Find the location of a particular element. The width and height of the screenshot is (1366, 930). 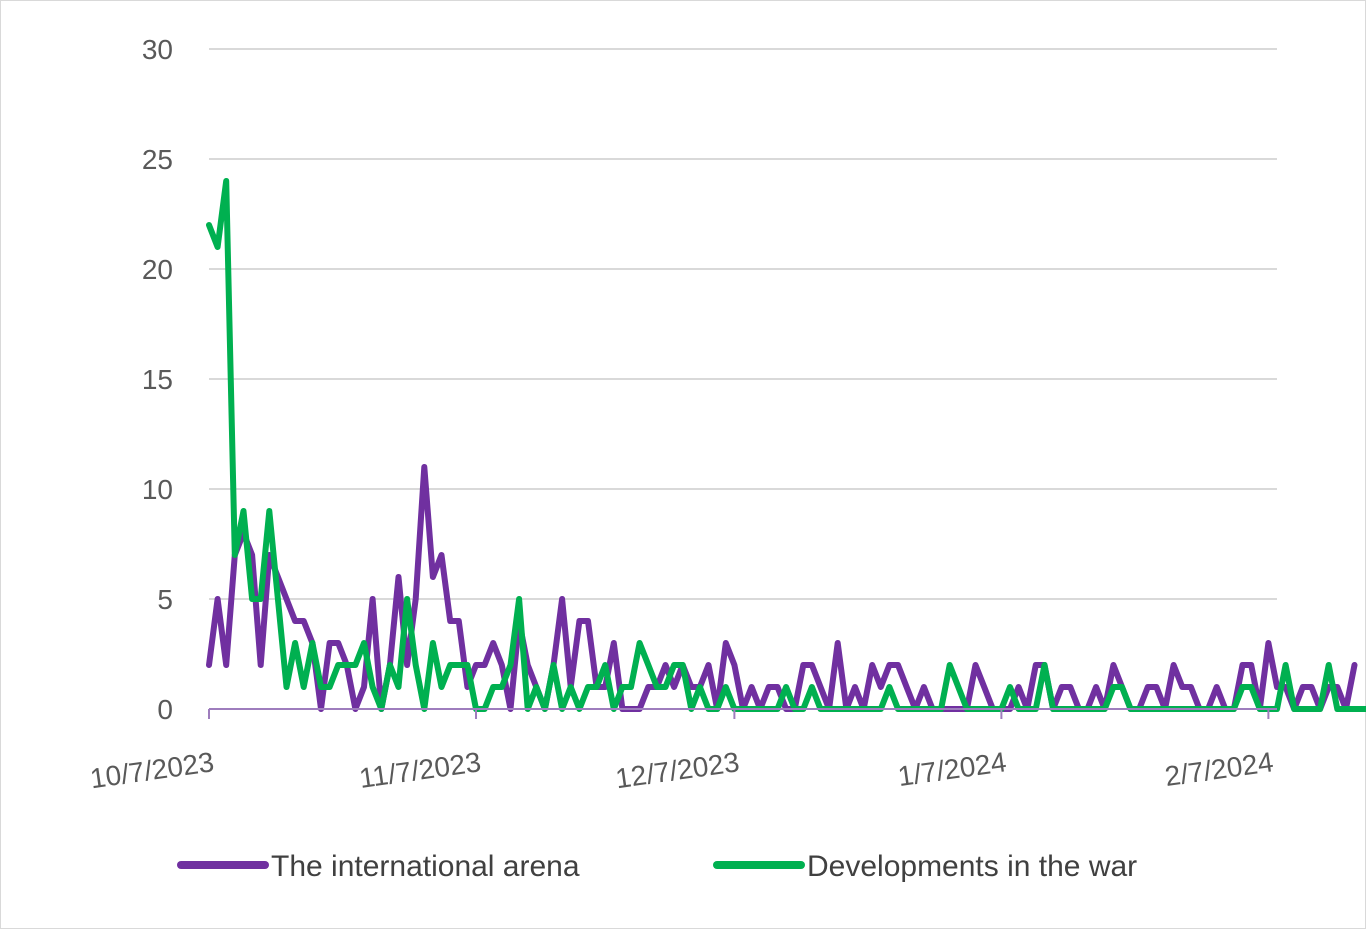

y-axis-ticks: 0 5 10 15 20 25 30 is located at coordinates (157, 379).